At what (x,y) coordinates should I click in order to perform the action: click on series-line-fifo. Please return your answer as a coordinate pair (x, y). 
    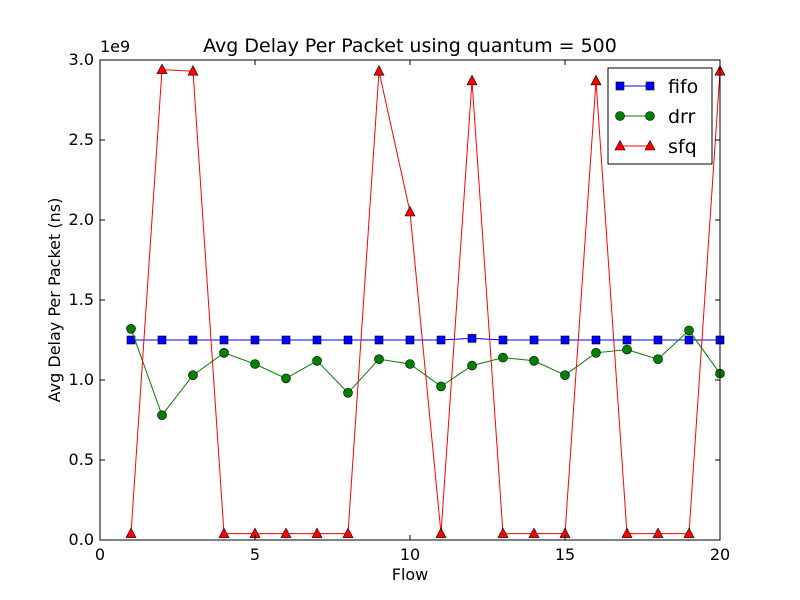
    Looking at the image, I should click on (425, 339).